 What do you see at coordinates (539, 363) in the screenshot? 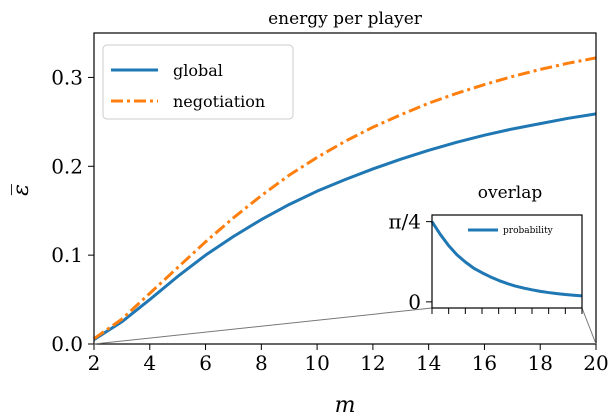
I see `x-tick-label: 18` at bounding box center [539, 363].